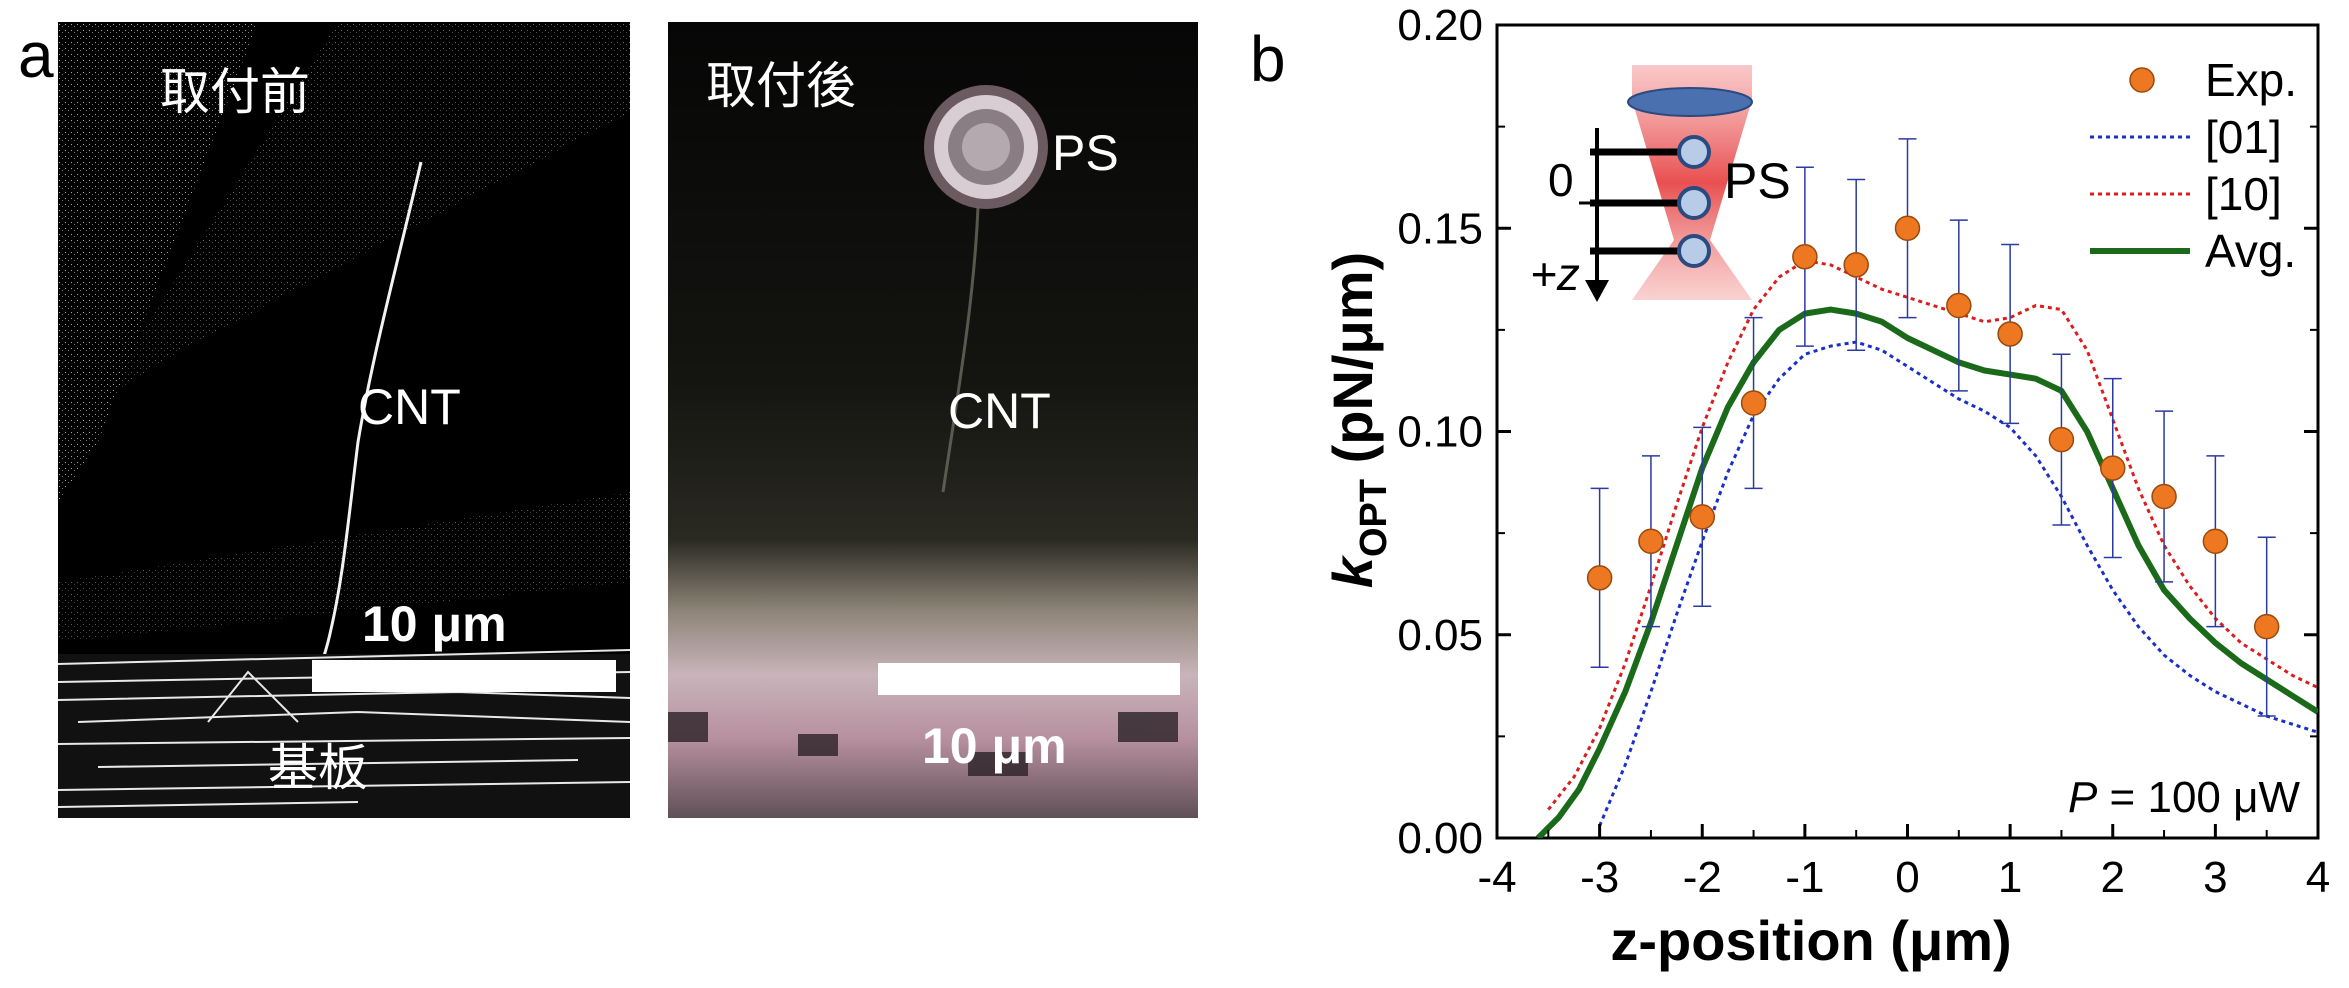 The height and width of the screenshot is (988, 2349). Describe the element at coordinates (235, 92) in the screenshot. I see `before-caption: 取付前` at that location.